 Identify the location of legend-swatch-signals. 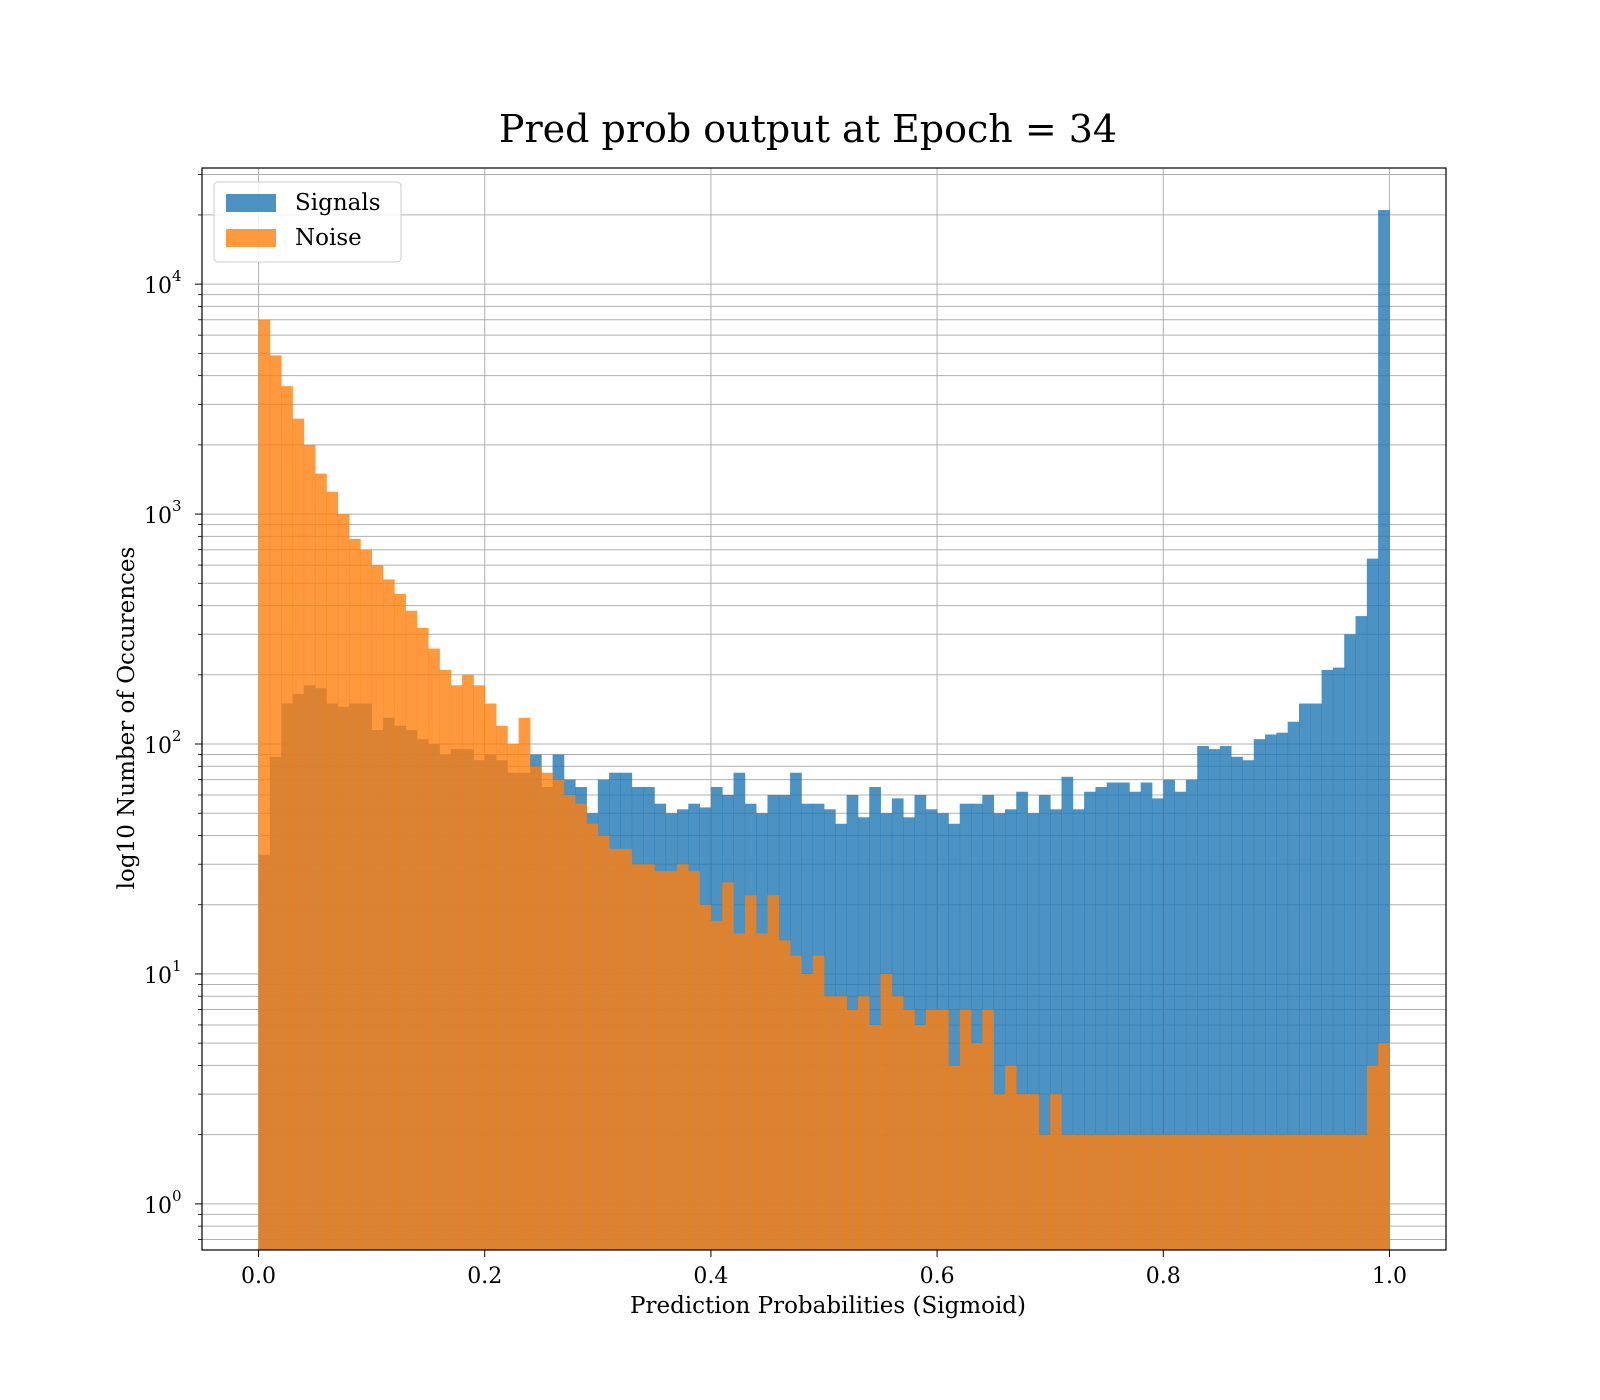
(251, 203).